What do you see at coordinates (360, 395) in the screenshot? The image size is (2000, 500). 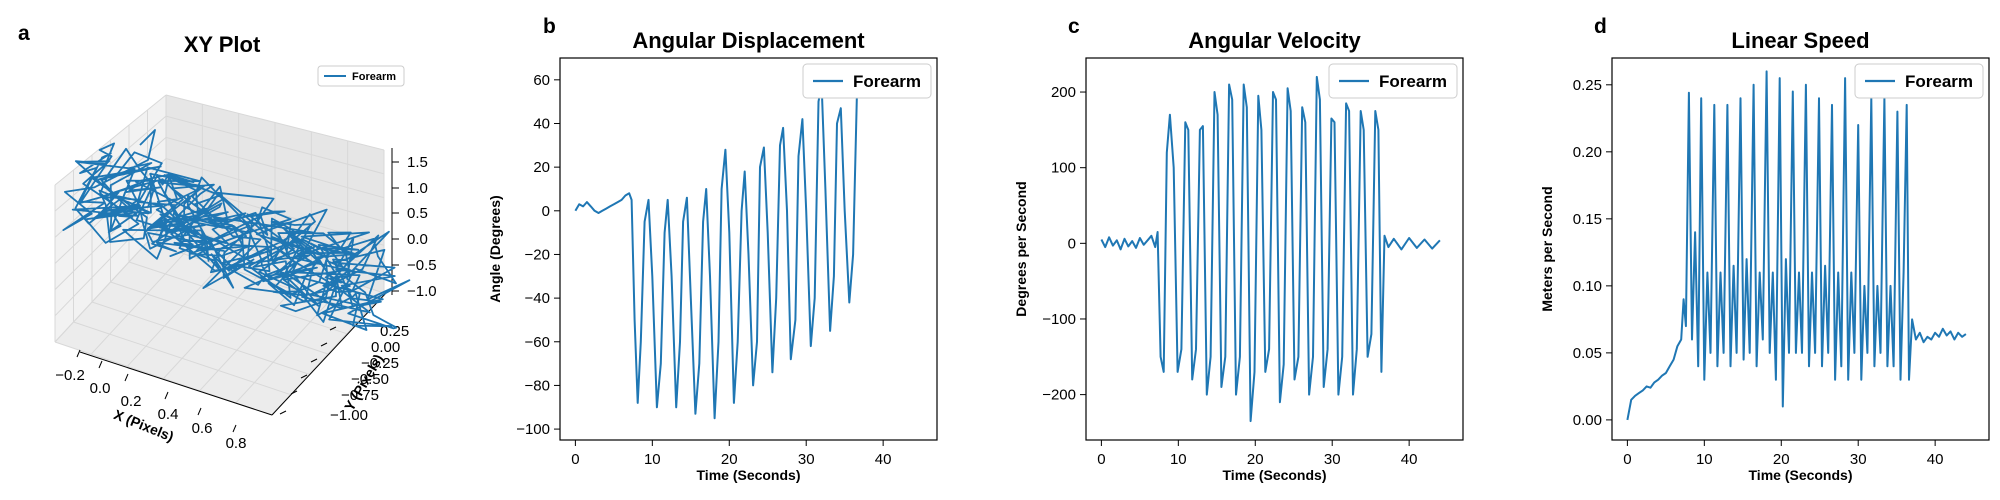 I see `y-tick-label: −0.75` at bounding box center [360, 395].